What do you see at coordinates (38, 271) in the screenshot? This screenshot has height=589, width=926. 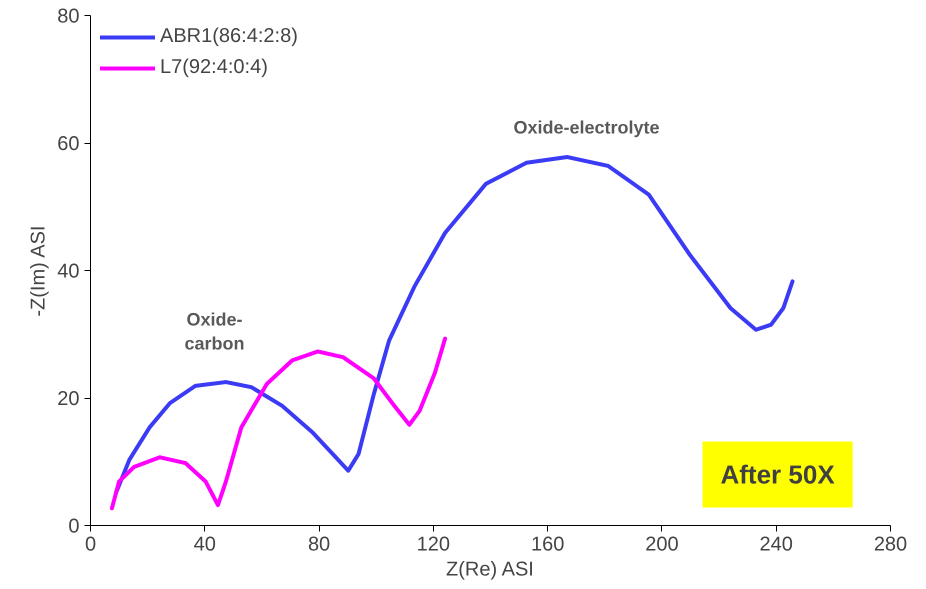 I see `y-axis-title: -Z(Im) ASI` at bounding box center [38, 271].